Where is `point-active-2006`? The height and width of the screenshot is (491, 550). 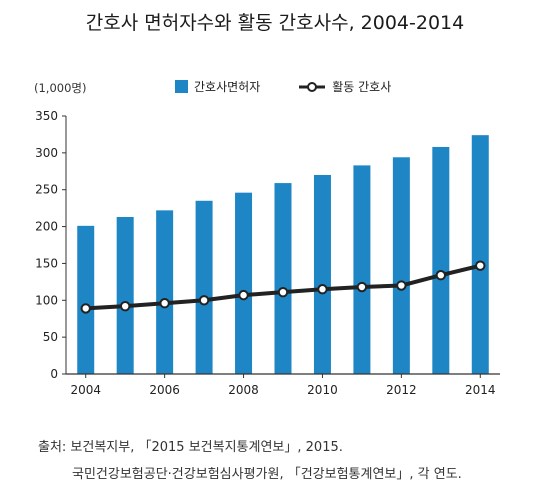
point-active-2006 is located at coordinates (164, 303).